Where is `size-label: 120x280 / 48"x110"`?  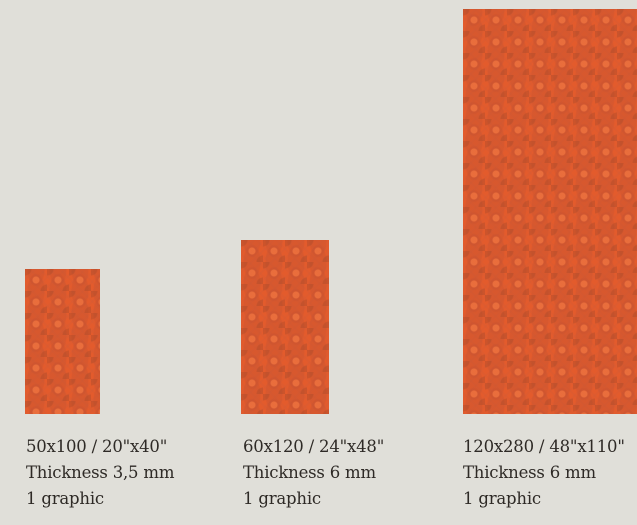 size-label: 120x280 / 48"x110" is located at coordinates (544, 446).